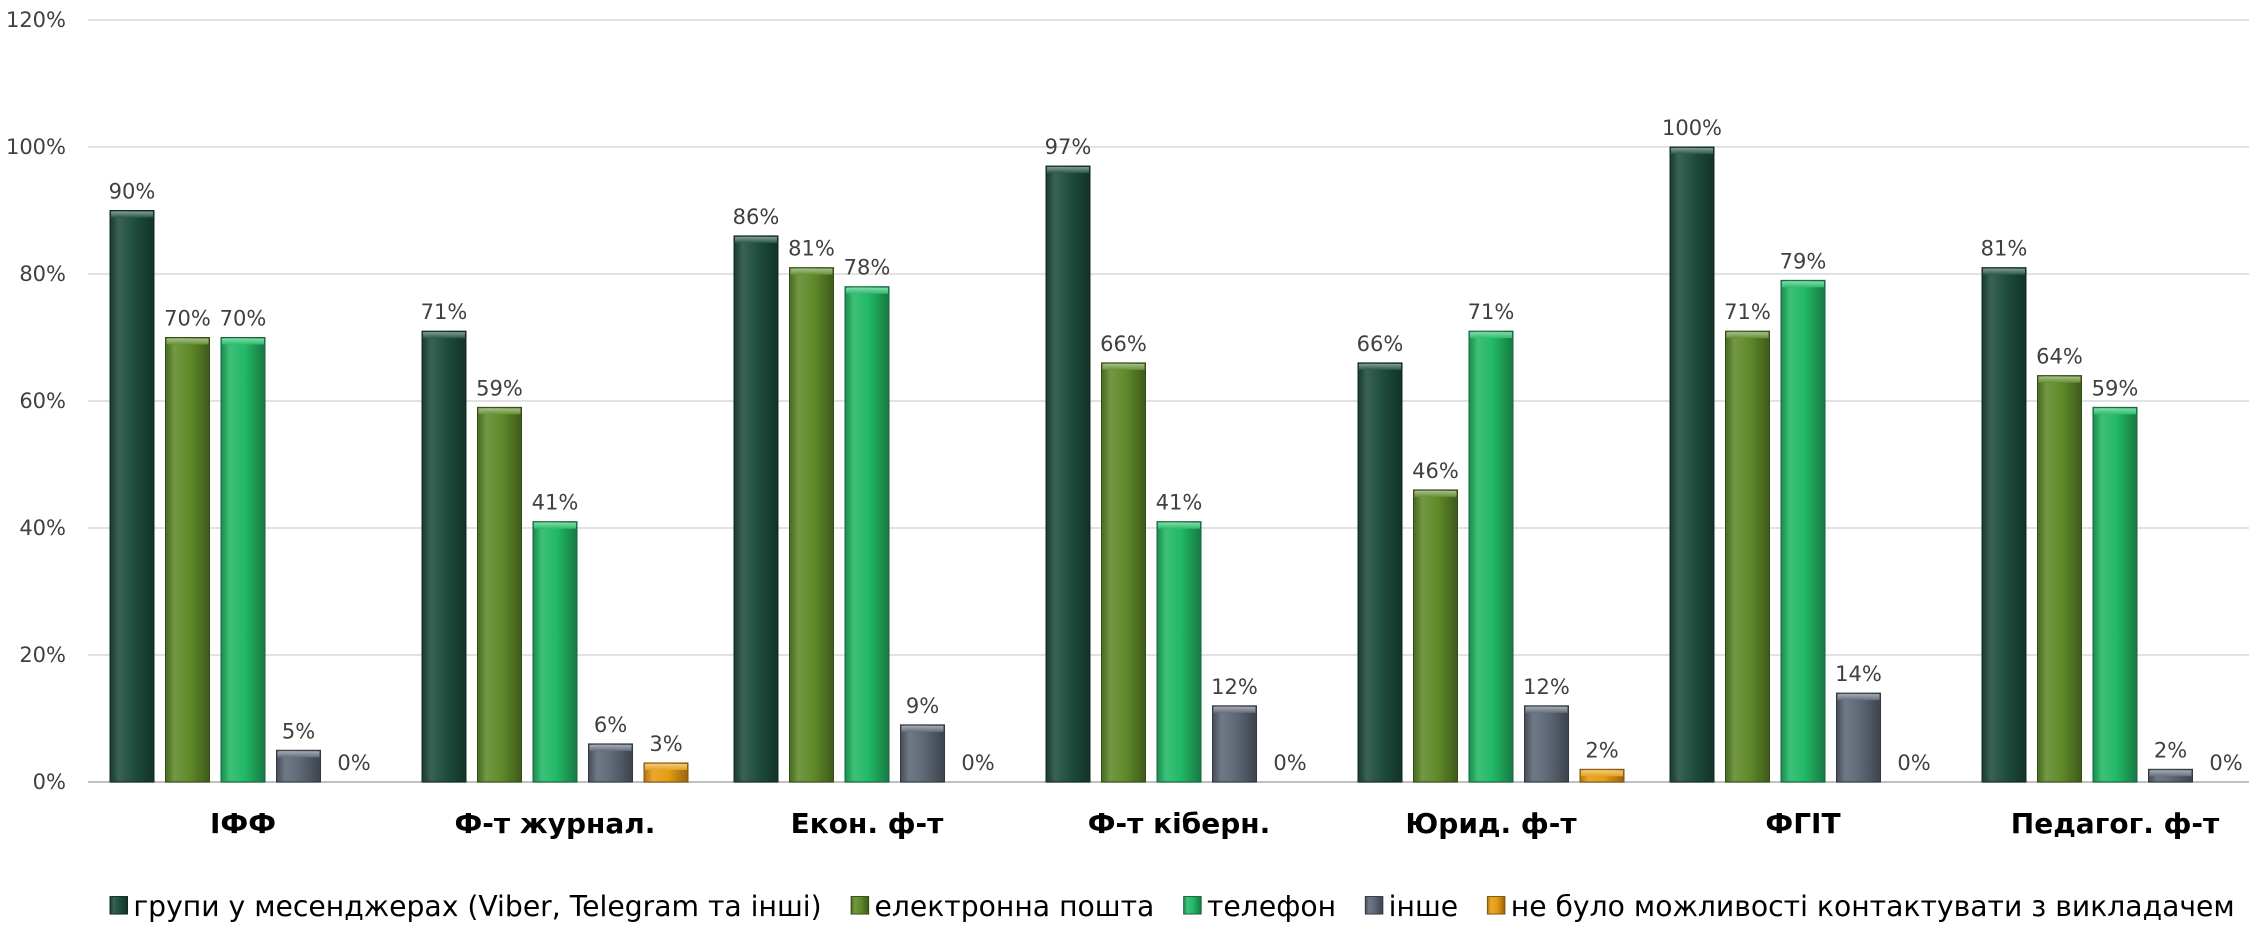  I want to click on category-label: Екон. ф-т, so click(868, 823).